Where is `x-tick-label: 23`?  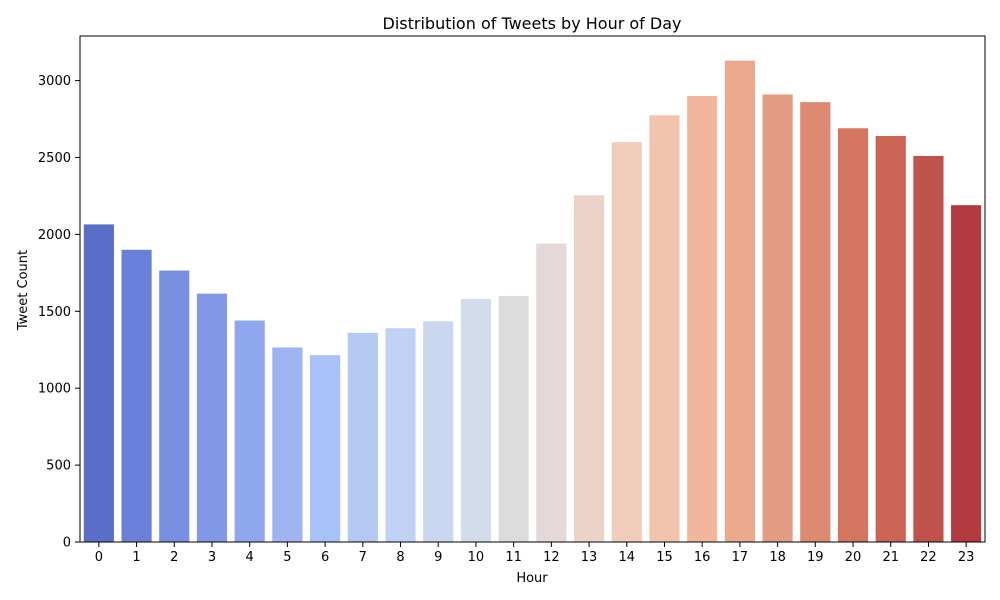
x-tick-label: 23 is located at coordinates (966, 557).